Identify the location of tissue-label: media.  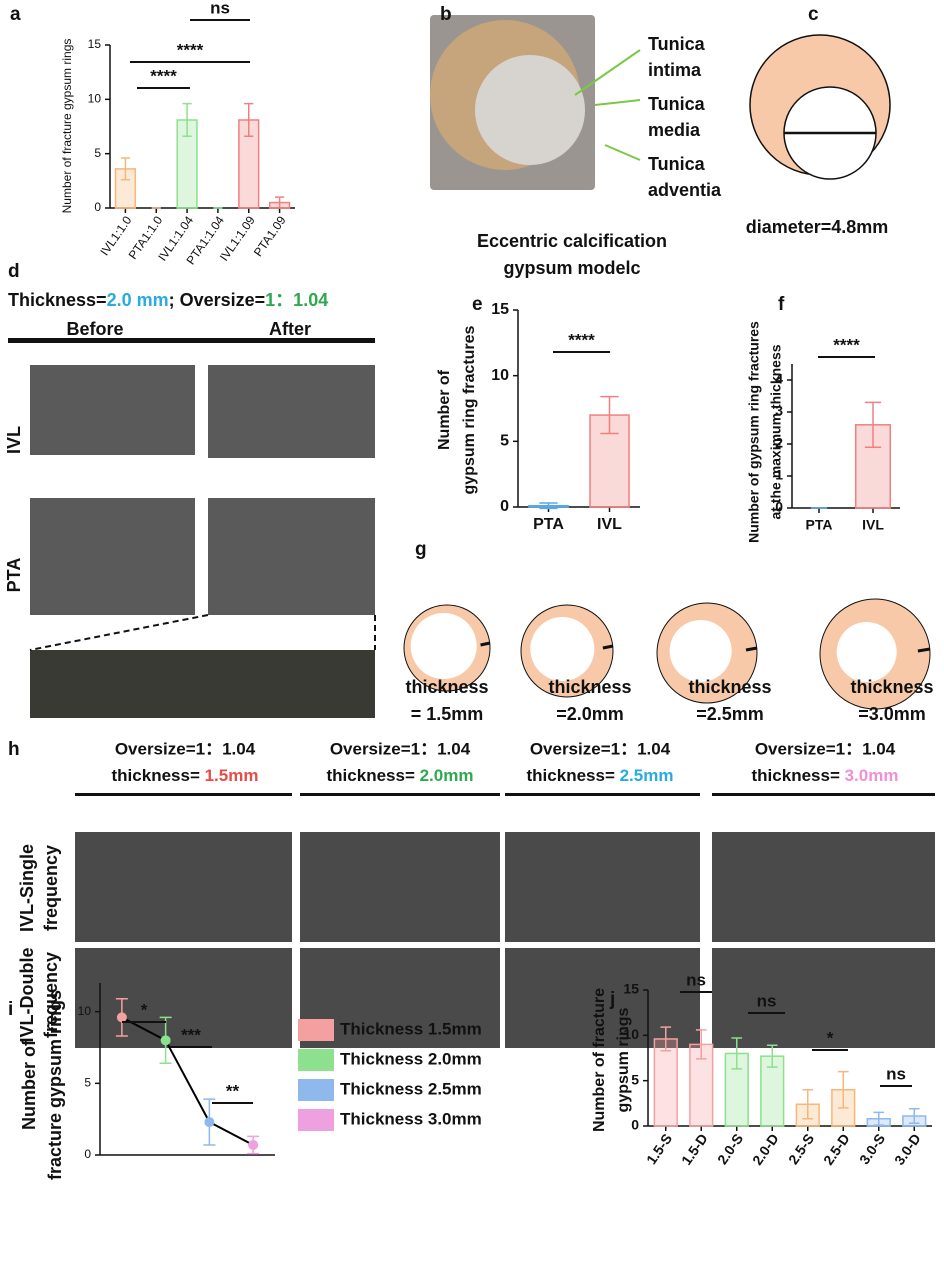
(674, 130).